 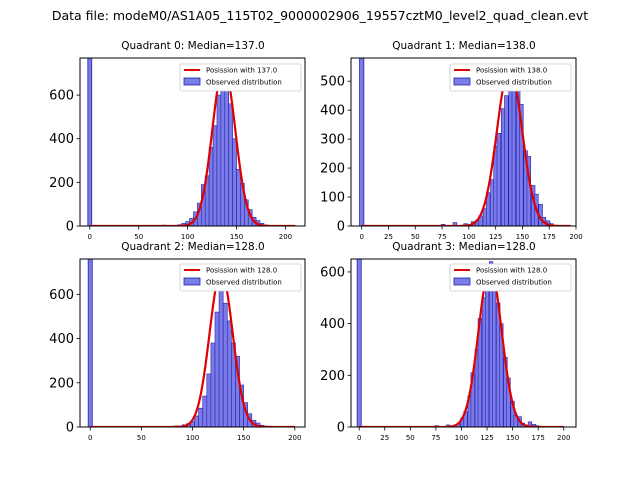 What do you see at coordinates (359, 343) in the screenshot?
I see `quadrant-3-spike-bar` at bounding box center [359, 343].